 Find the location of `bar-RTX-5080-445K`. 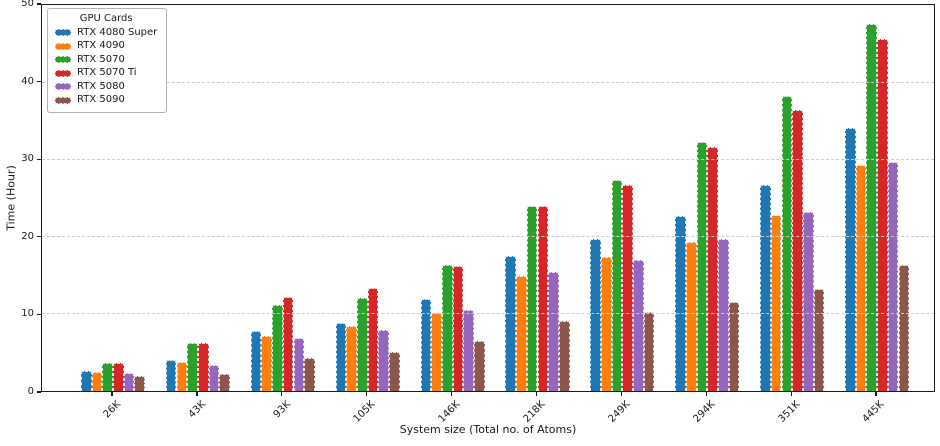

bar-RTX-5080-445K is located at coordinates (893, 276).